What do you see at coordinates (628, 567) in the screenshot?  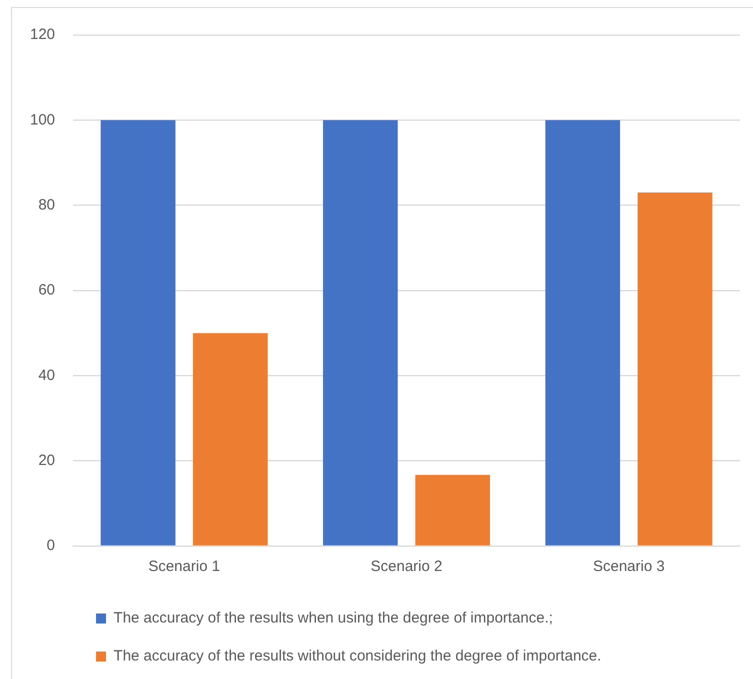 I see `x-tick-label: Scenario 3` at bounding box center [628, 567].